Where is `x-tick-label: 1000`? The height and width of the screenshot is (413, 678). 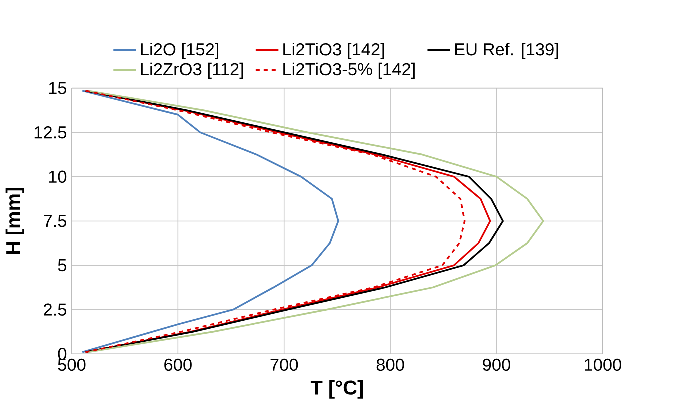
x-tick-label: 1000 is located at coordinates (603, 365).